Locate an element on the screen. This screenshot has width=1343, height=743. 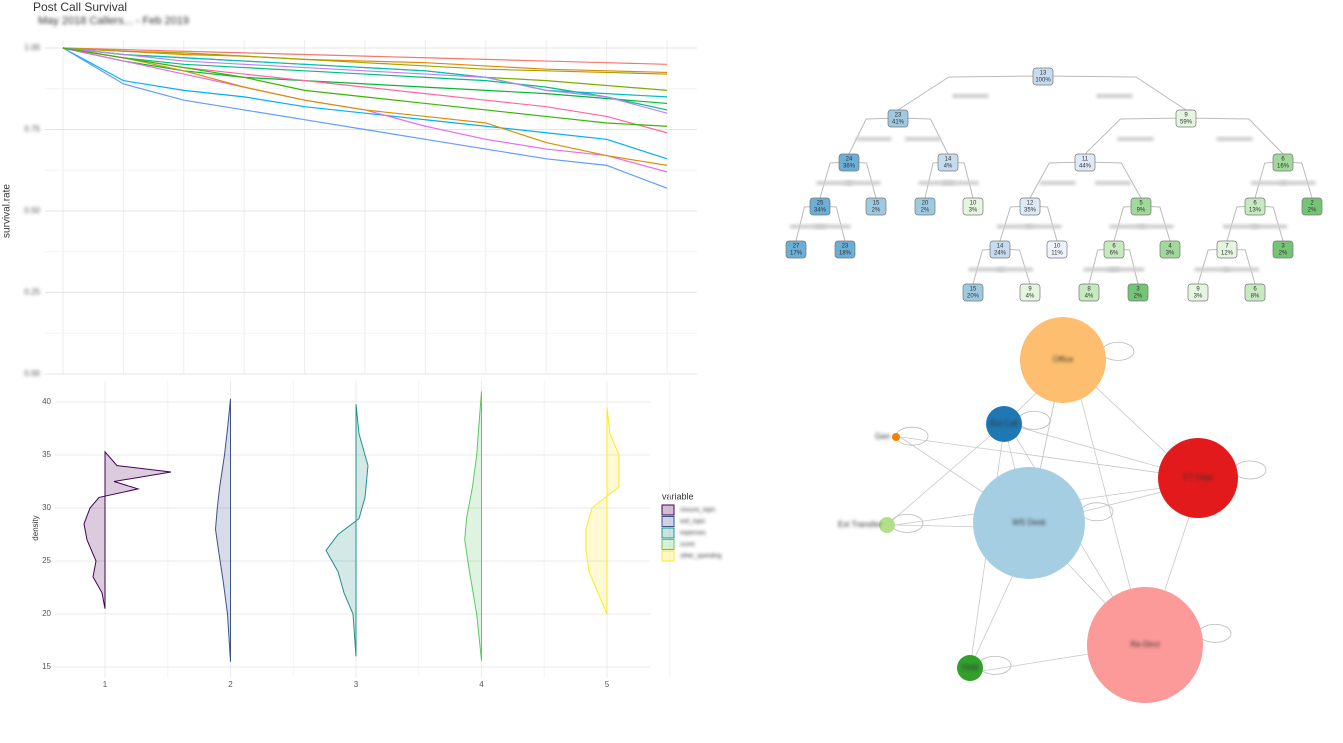
node-value: 25 is located at coordinates (820, 204).